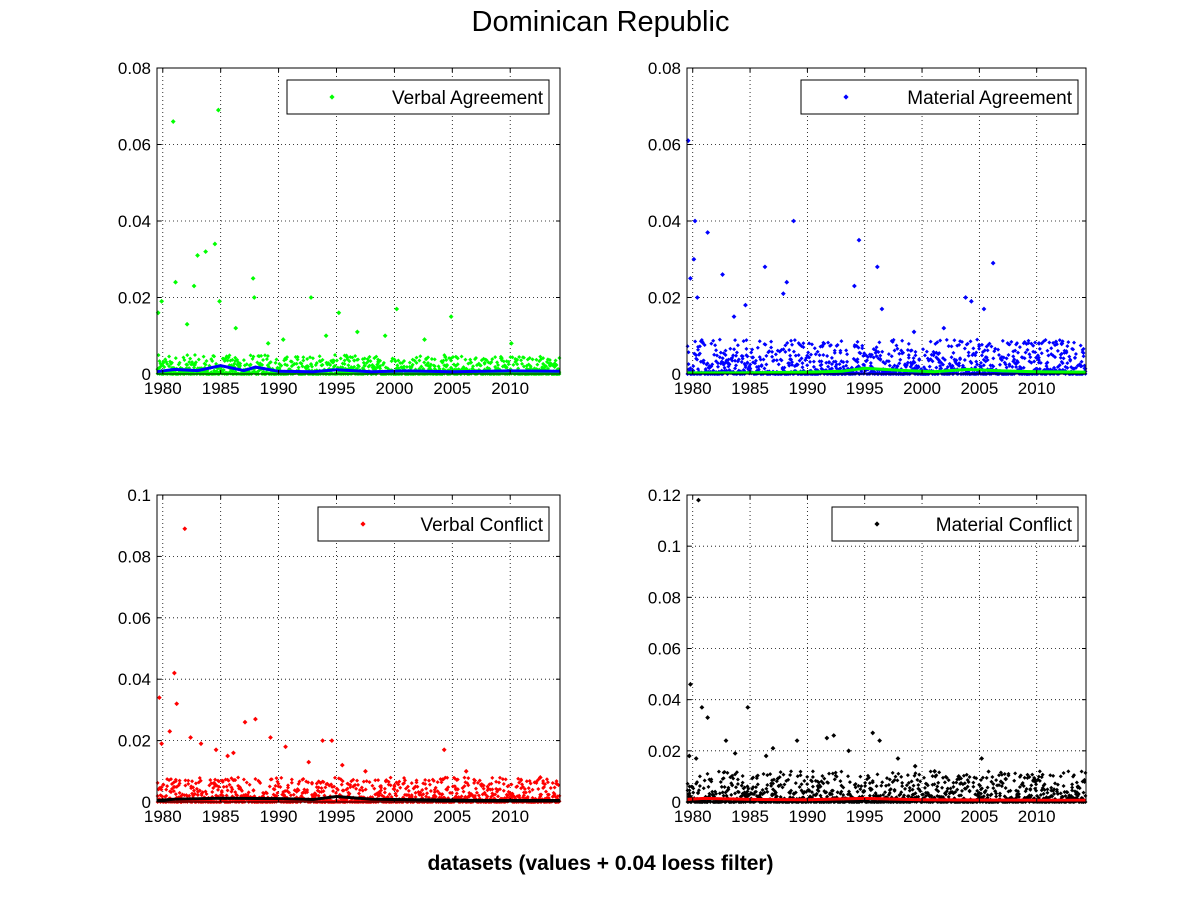  I want to click on legend-marker, so click(332, 97).